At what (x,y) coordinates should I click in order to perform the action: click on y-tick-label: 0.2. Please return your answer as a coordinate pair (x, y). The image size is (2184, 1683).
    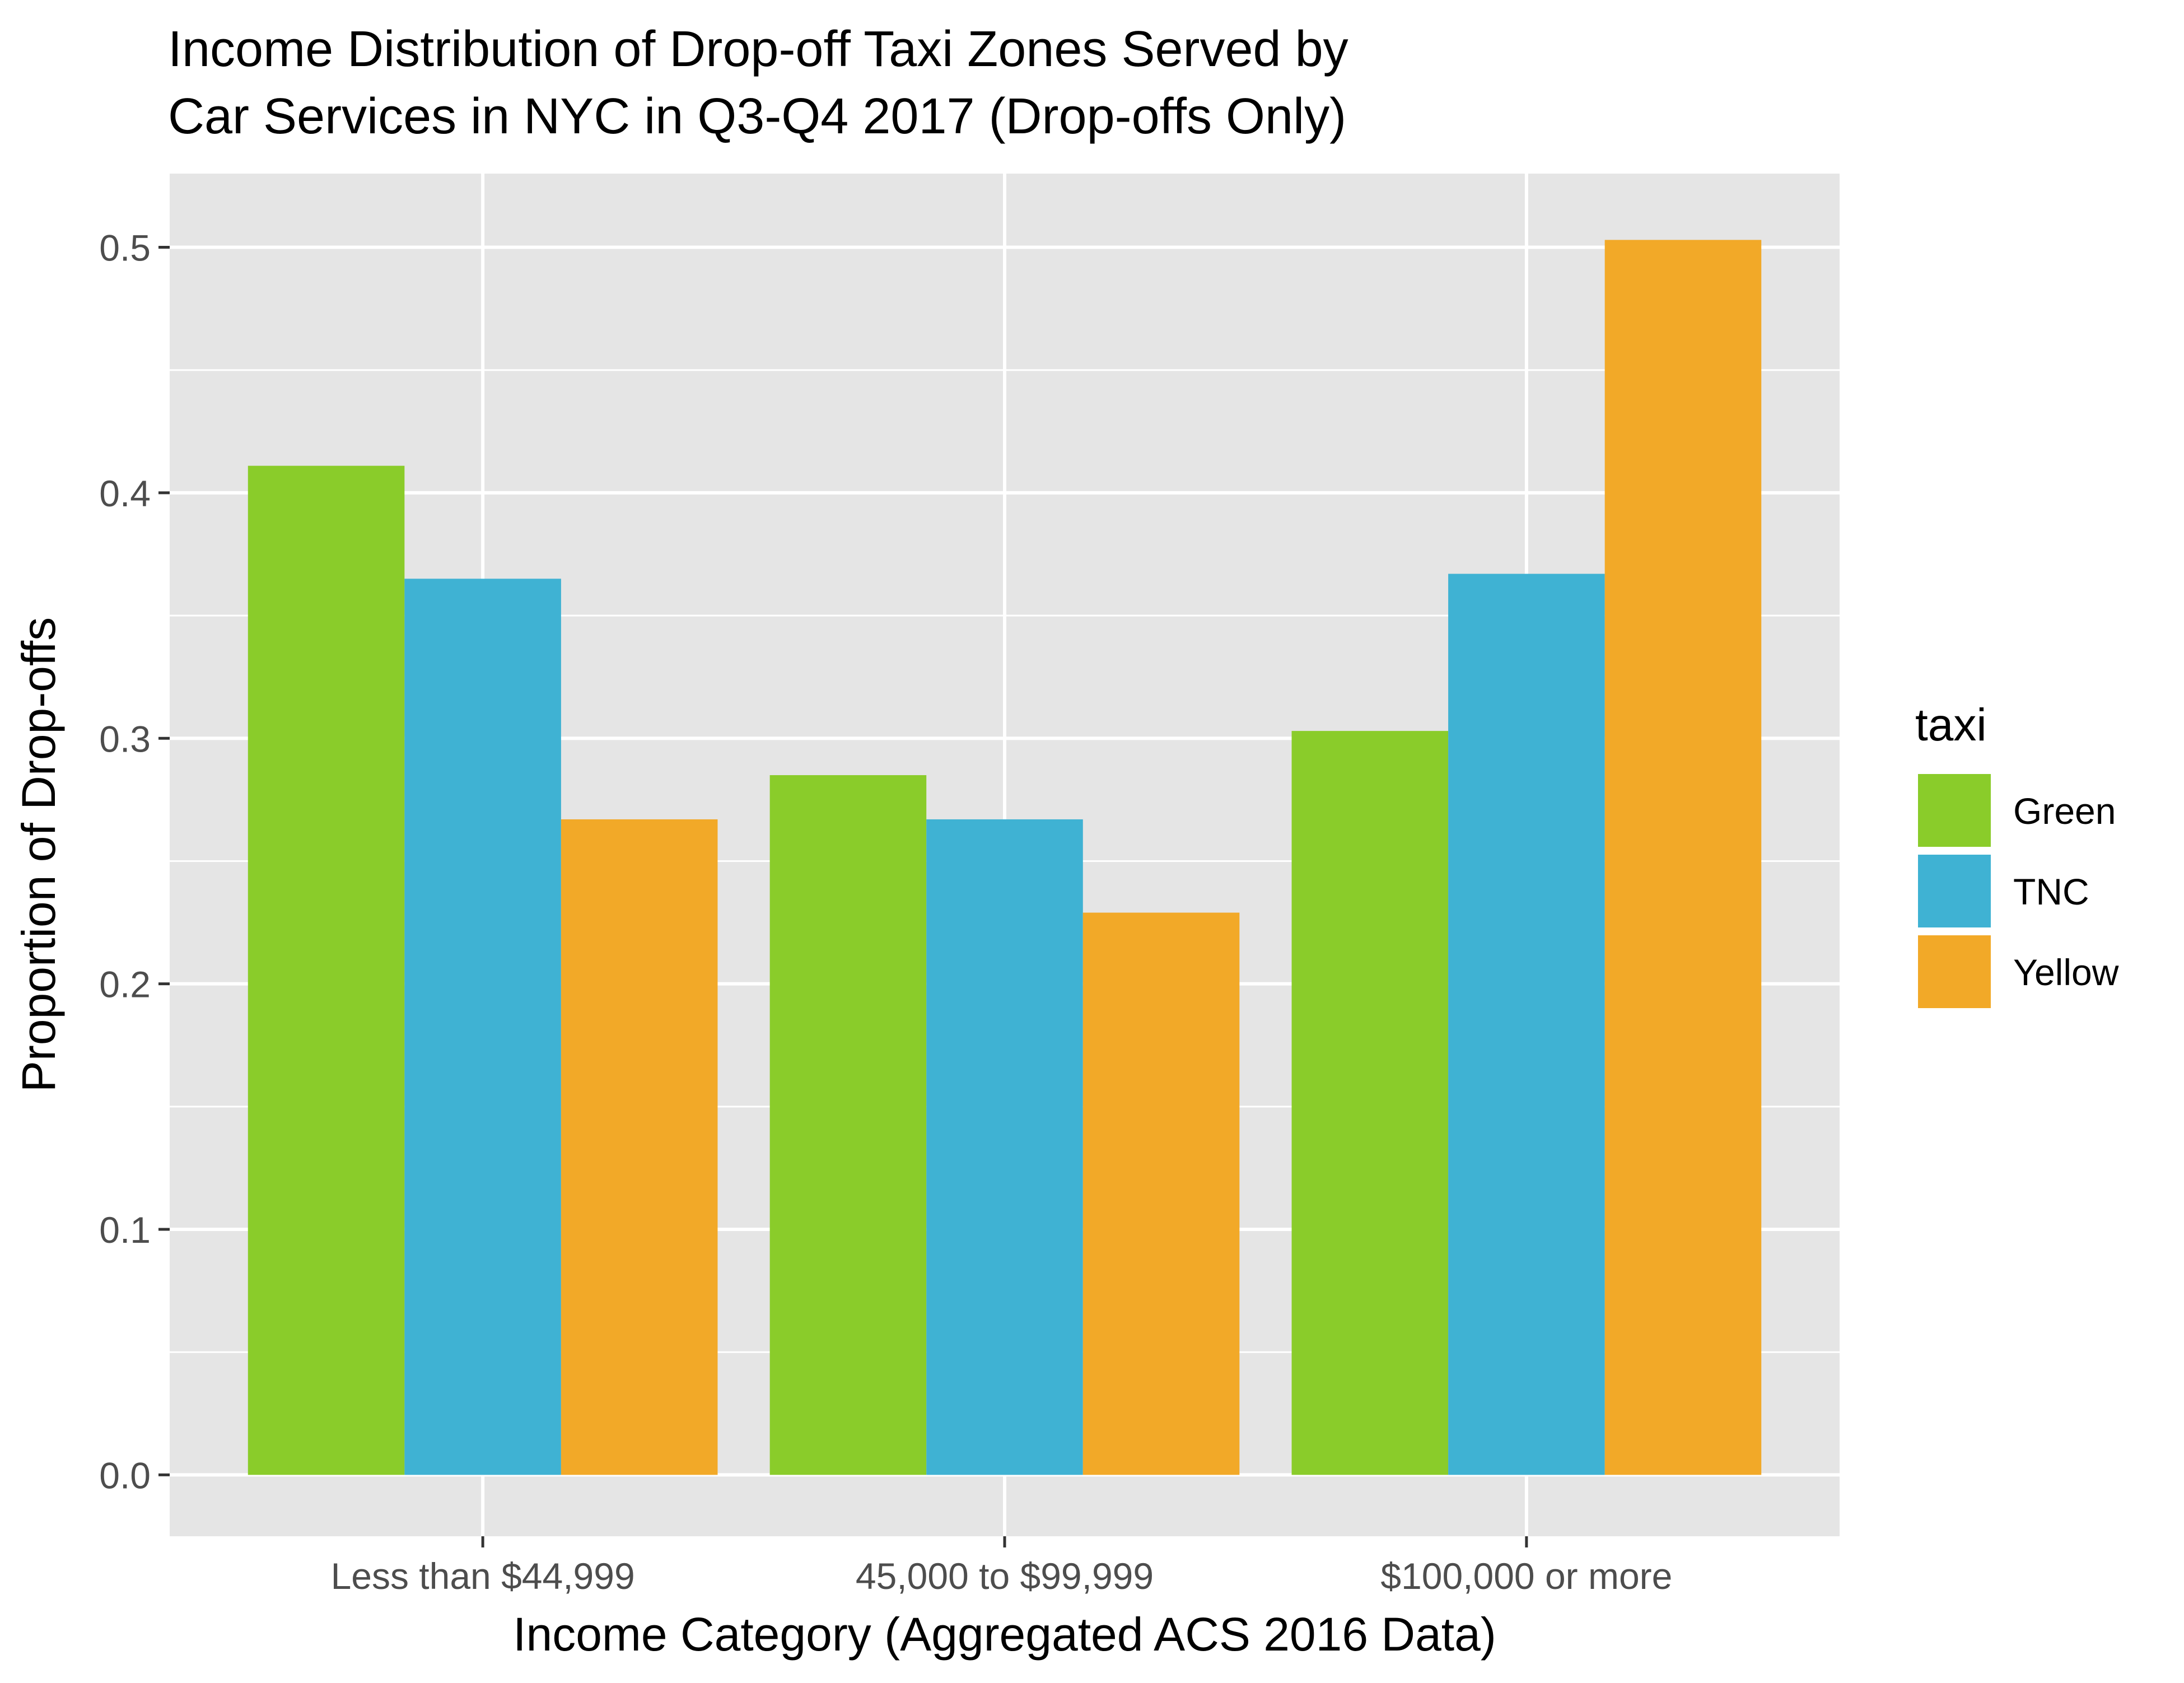
    Looking at the image, I should click on (125, 984).